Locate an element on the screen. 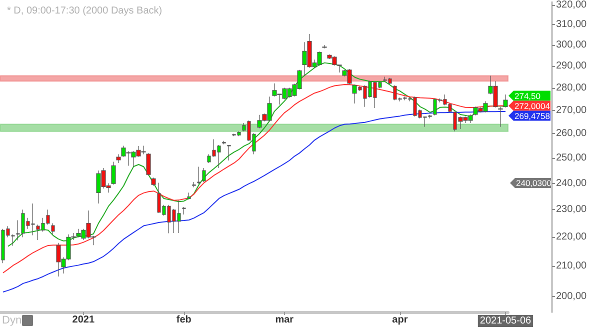 This screenshot has height=328, width=600. y-tick-label: 210,00 is located at coordinates (572, 266).